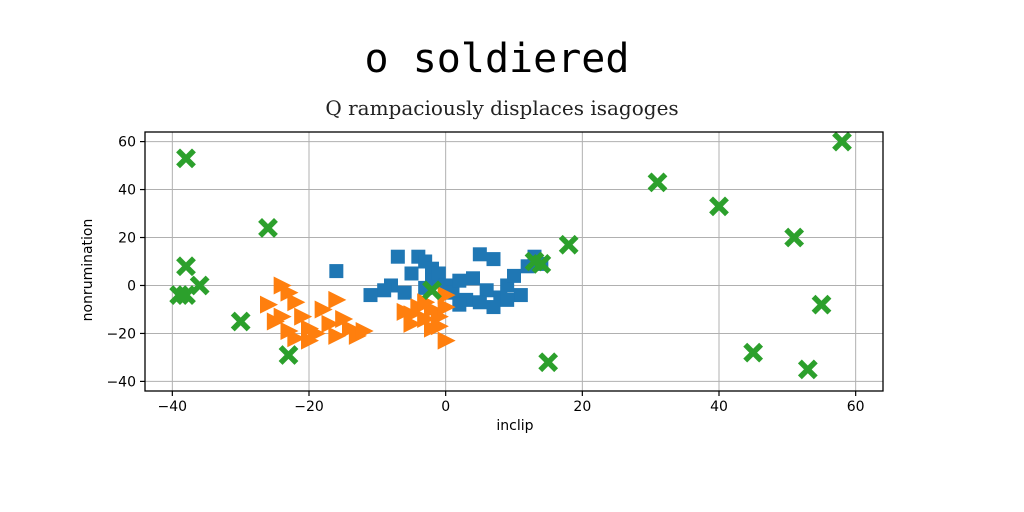  Describe the element at coordinates (501, 108) in the screenshot. I see `chart-subtitle: Q rampaciously displaces isagoges` at that location.